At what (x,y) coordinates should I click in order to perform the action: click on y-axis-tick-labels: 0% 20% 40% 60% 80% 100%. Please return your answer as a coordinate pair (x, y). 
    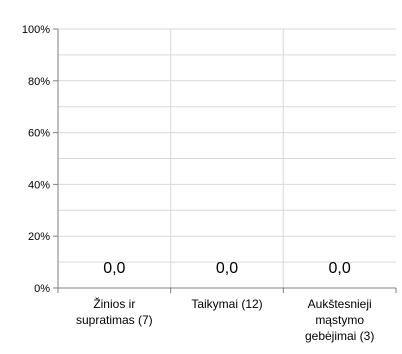
    Looking at the image, I should click on (40, 159).